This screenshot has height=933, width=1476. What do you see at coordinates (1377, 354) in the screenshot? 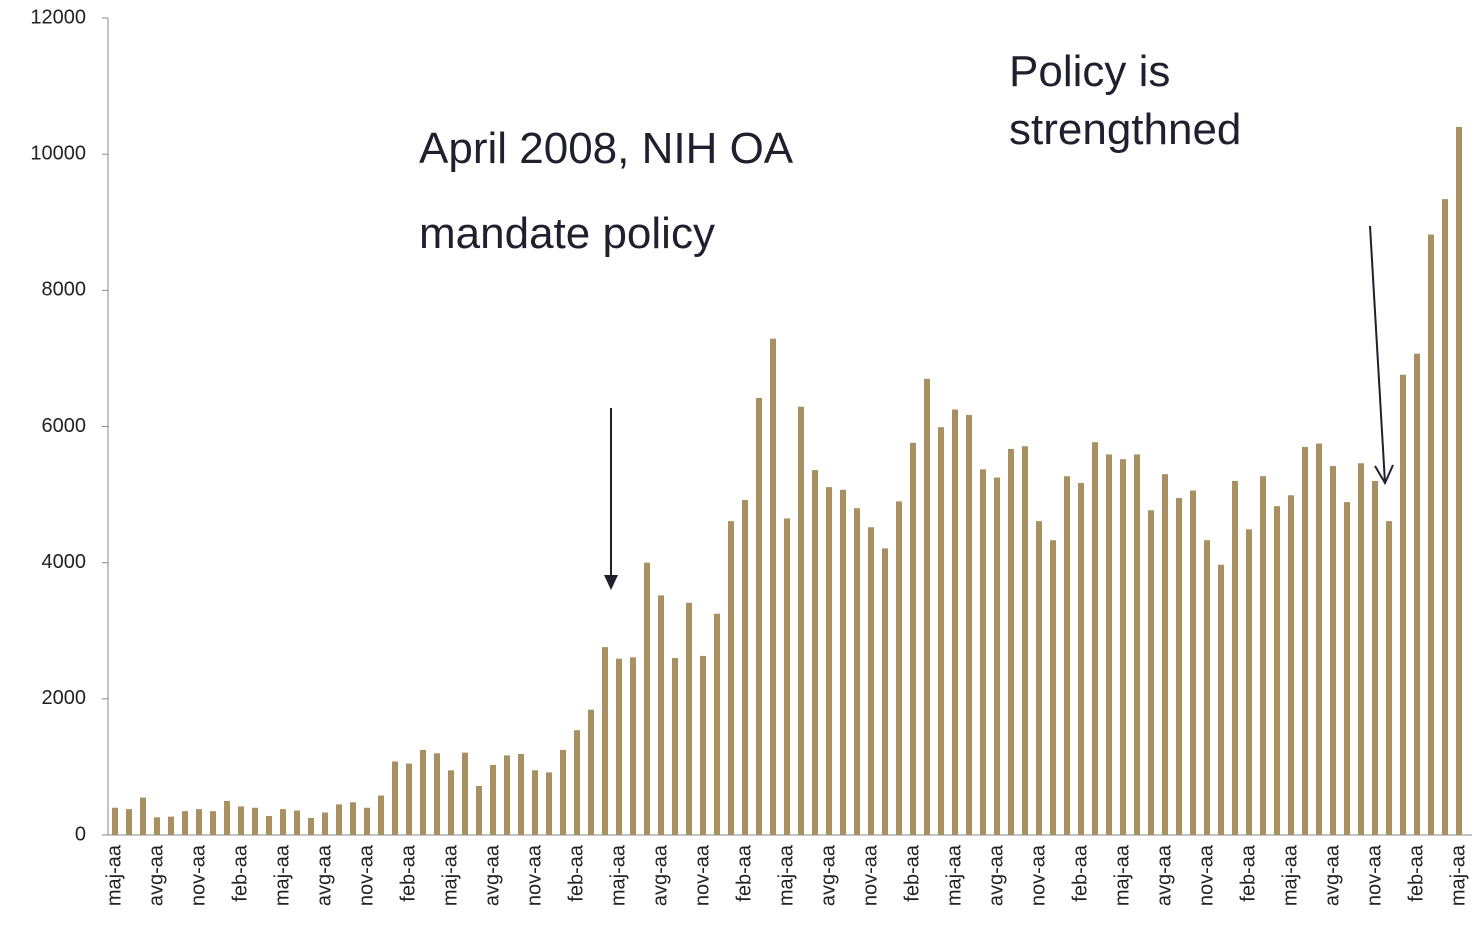
I see `annotation-arrow` at bounding box center [1377, 354].